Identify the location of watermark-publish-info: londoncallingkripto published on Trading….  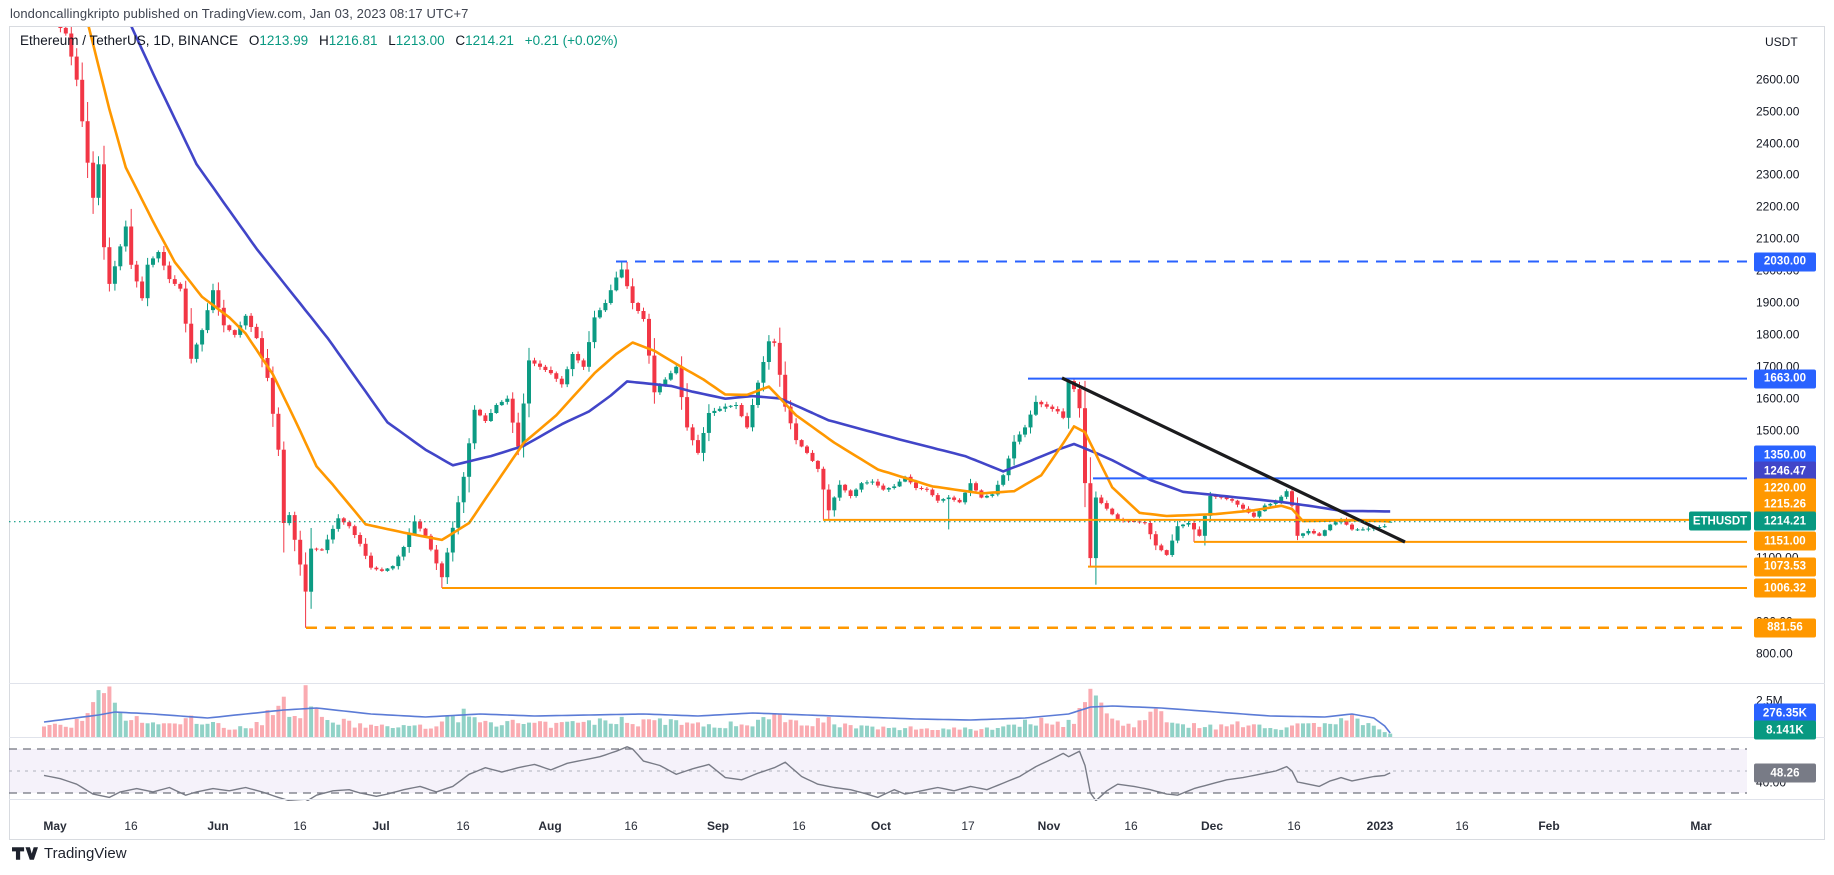
(239, 13).